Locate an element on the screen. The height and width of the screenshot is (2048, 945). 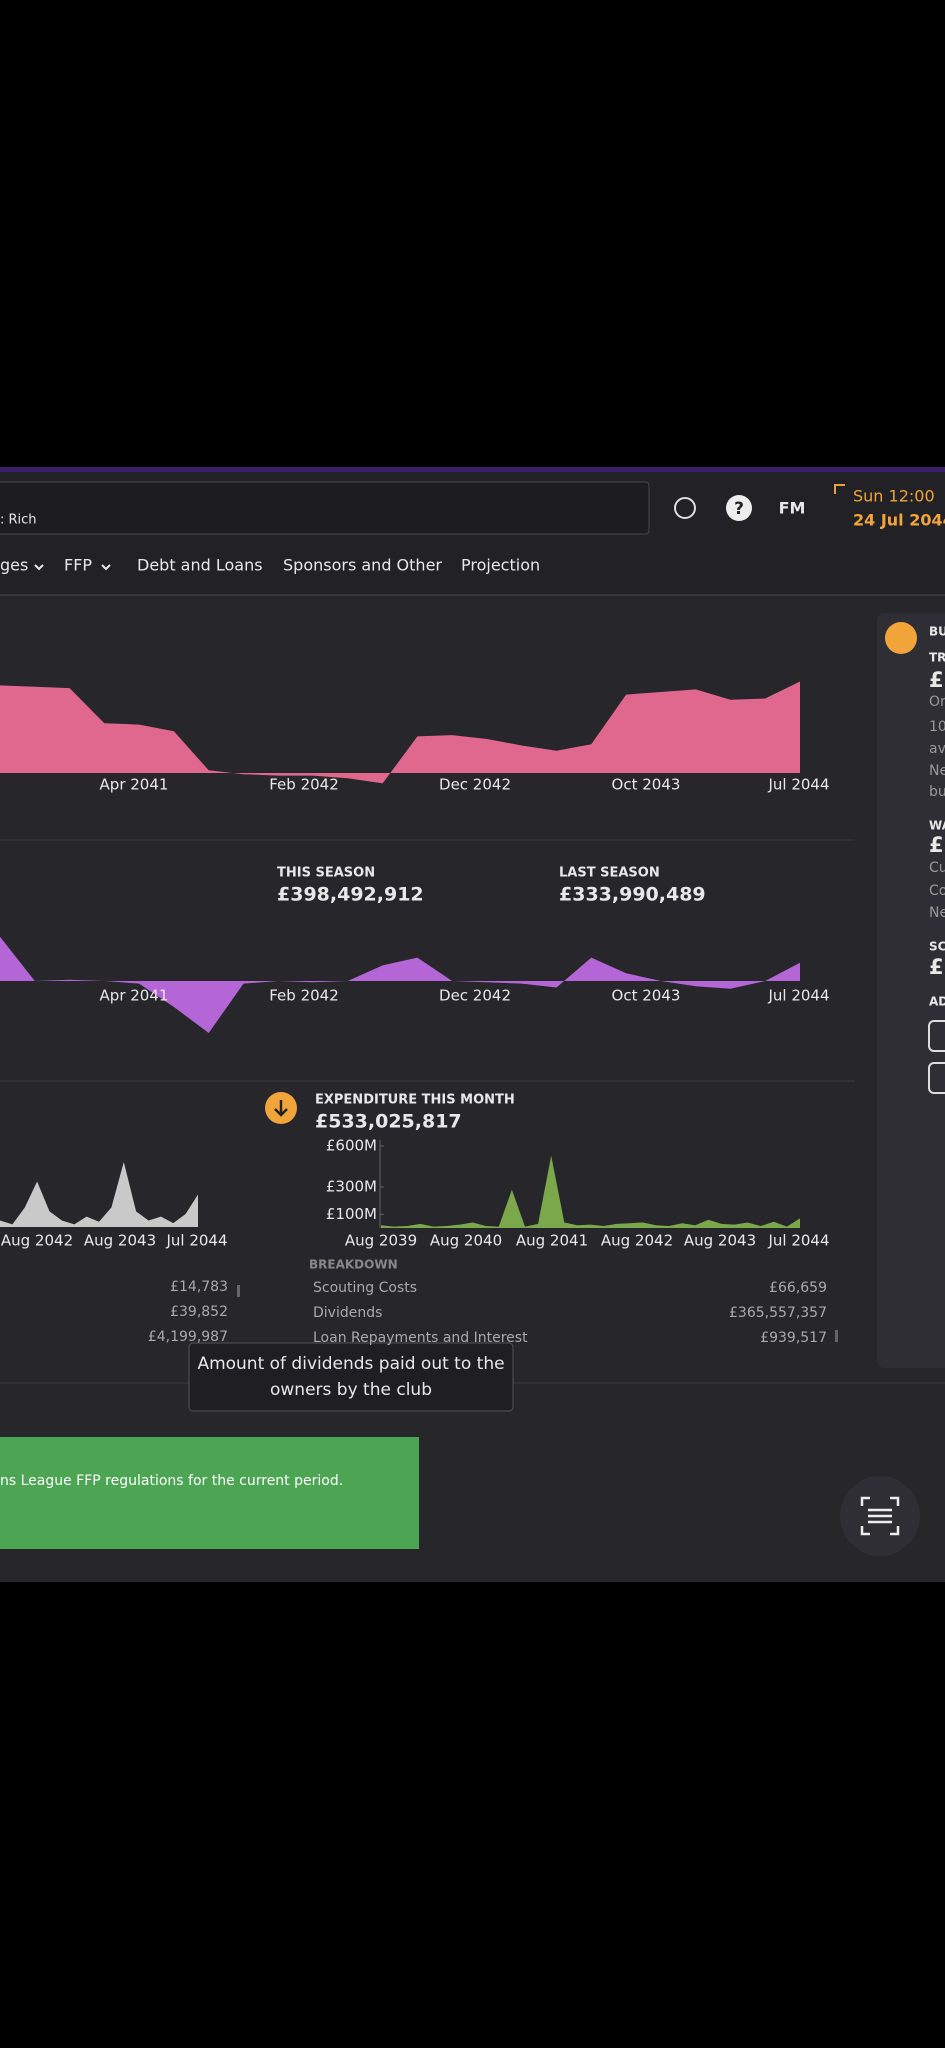
day-time: Sun 12:00 is located at coordinates (894, 496).